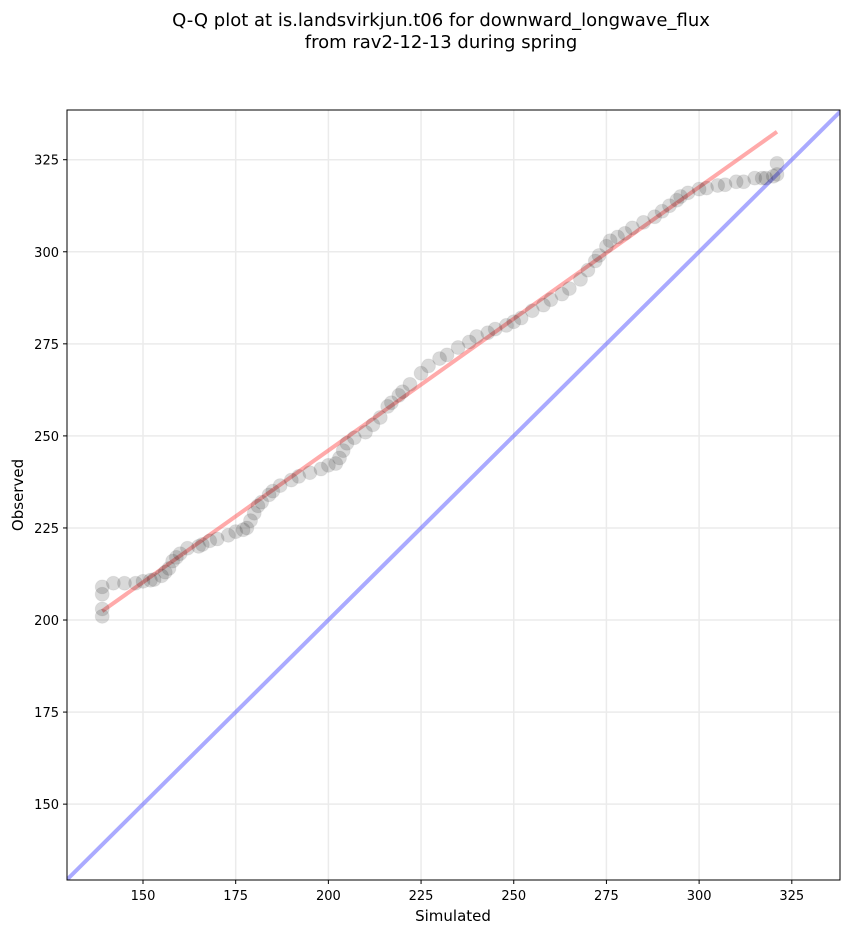  What do you see at coordinates (46, 437) in the screenshot?
I see `y-tick-label: 250` at bounding box center [46, 437].